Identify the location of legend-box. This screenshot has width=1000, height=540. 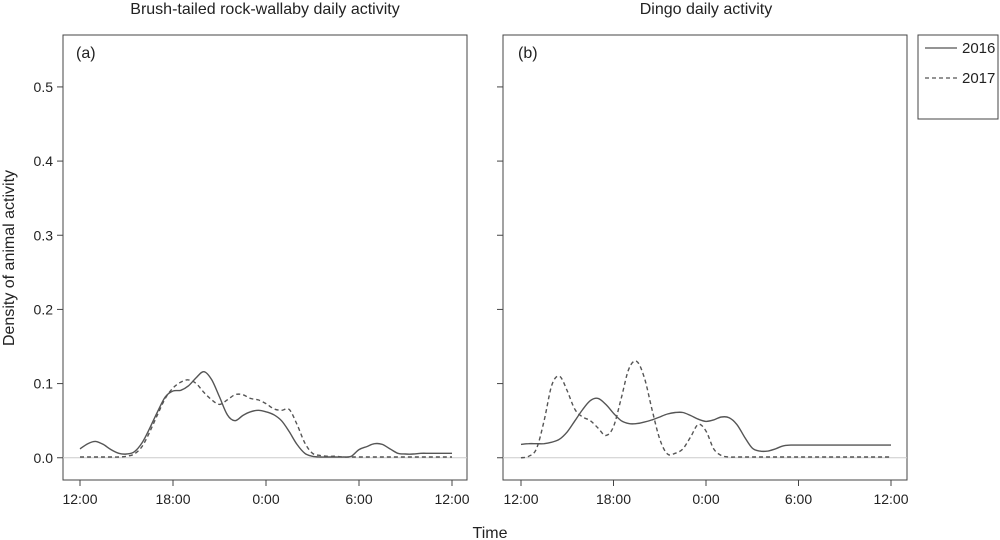
(958, 77).